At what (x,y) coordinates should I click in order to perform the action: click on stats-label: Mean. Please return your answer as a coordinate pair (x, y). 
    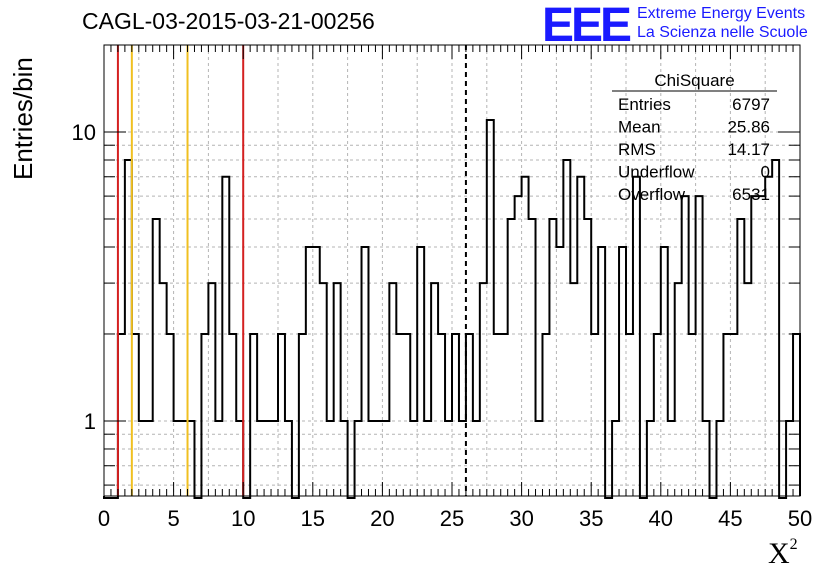
    Looking at the image, I should click on (639, 127).